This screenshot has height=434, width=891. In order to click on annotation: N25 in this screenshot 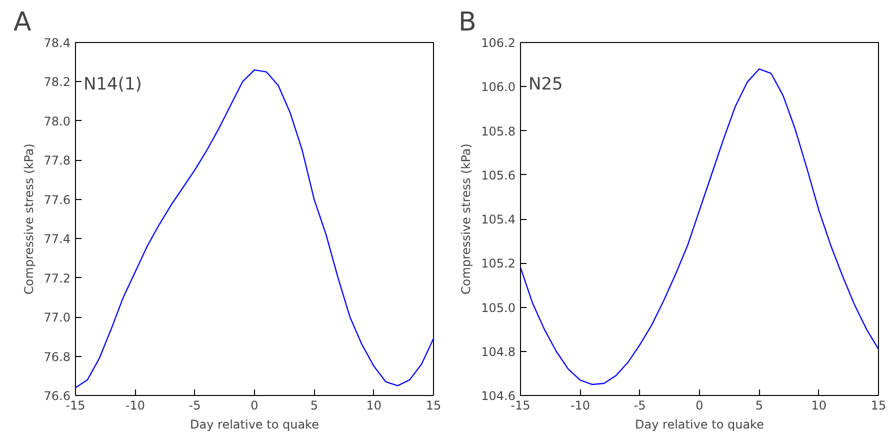, I will do `click(545, 84)`.